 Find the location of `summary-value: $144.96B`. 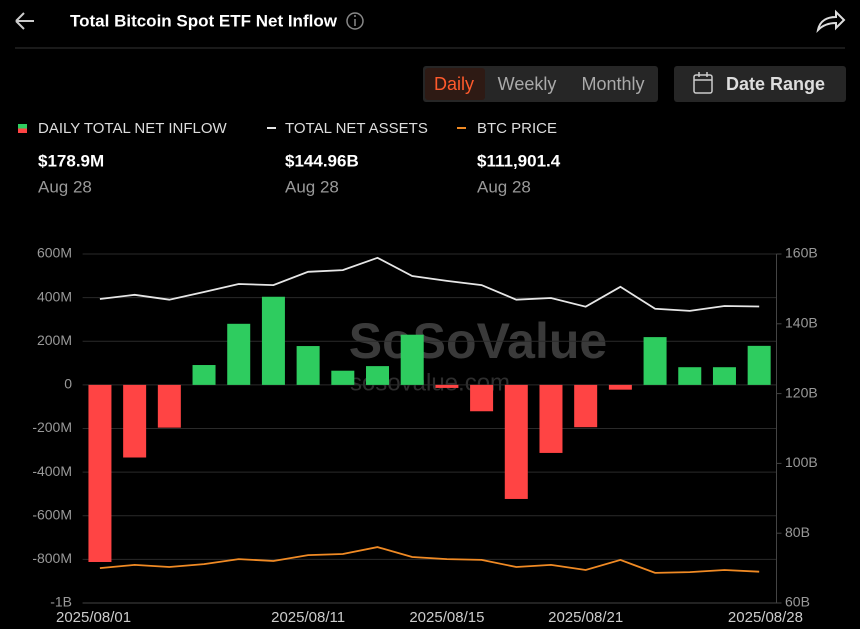

summary-value: $144.96B is located at coordinates (322, 160).